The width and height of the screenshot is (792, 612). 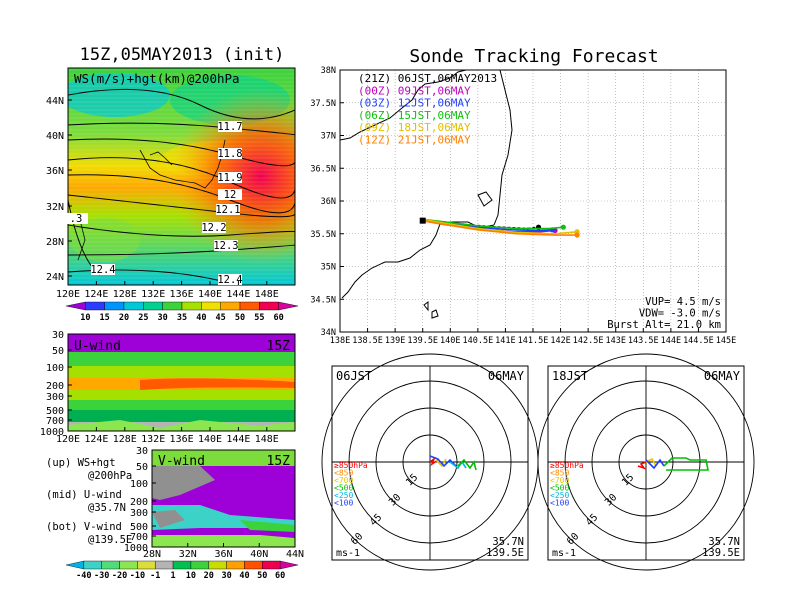 What do you see at coordinates (182, 55) in the screenshot?
I see `init-title: 15Z,05MAY2013 (init)` at bounding box center [182, 55].